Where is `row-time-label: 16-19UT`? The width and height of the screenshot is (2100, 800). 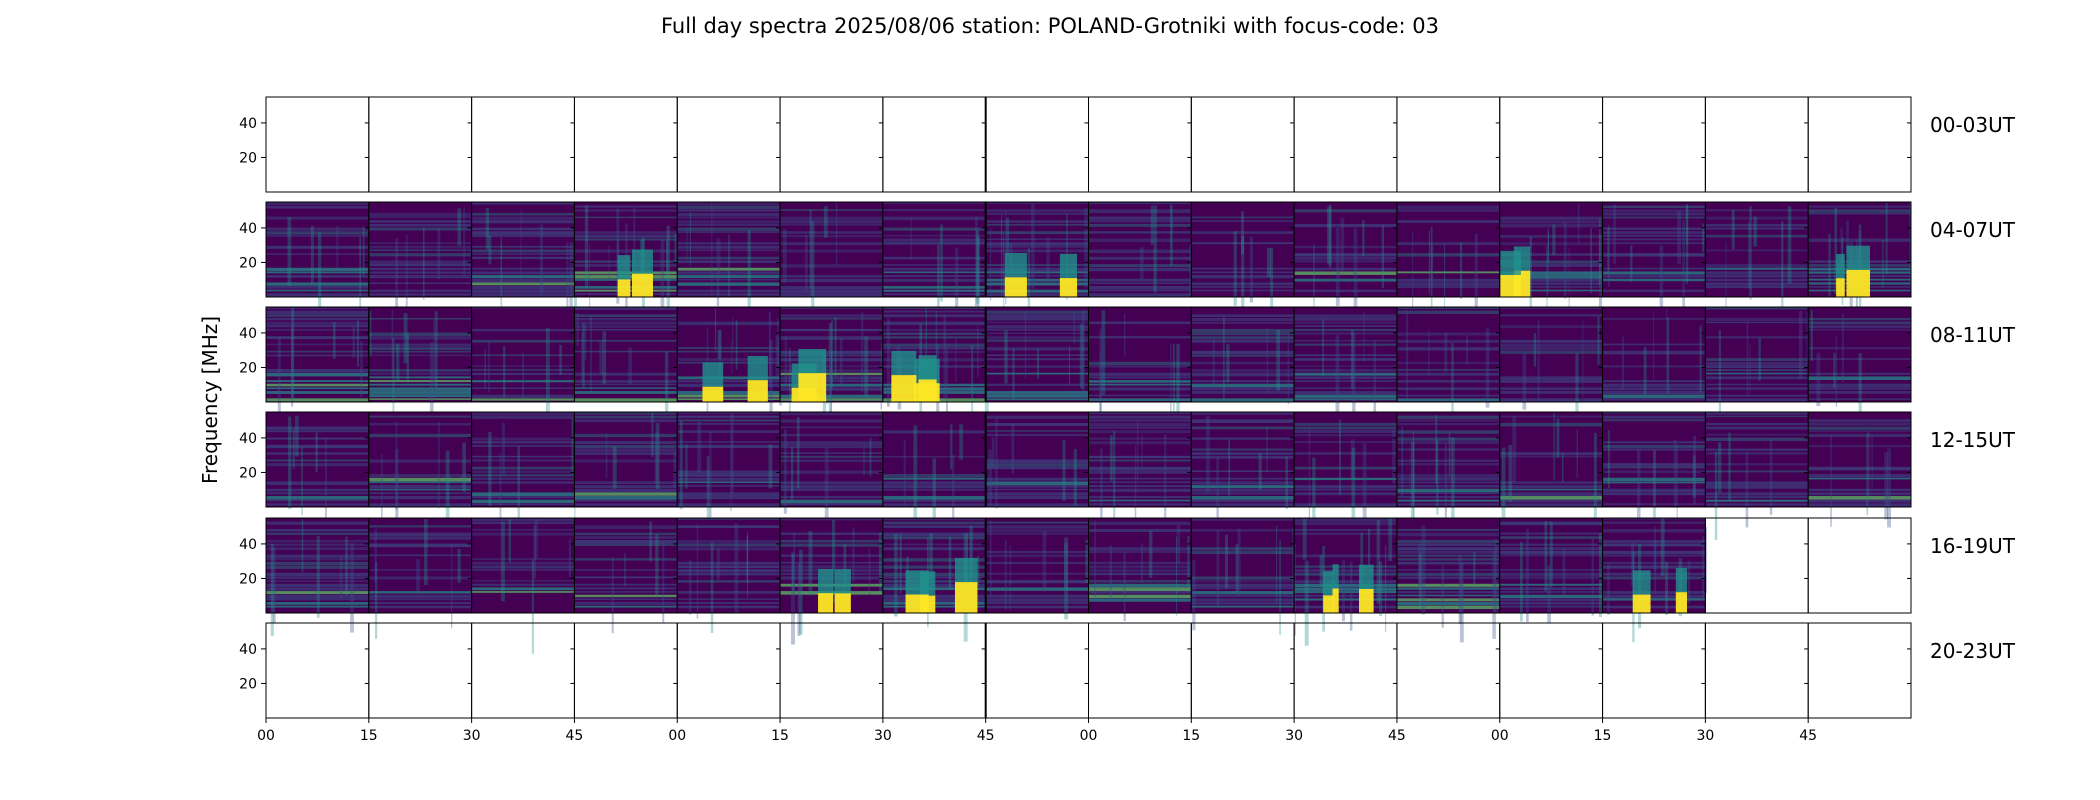
row-time-label: 16-19UT is located at coordinates (1973, 546).